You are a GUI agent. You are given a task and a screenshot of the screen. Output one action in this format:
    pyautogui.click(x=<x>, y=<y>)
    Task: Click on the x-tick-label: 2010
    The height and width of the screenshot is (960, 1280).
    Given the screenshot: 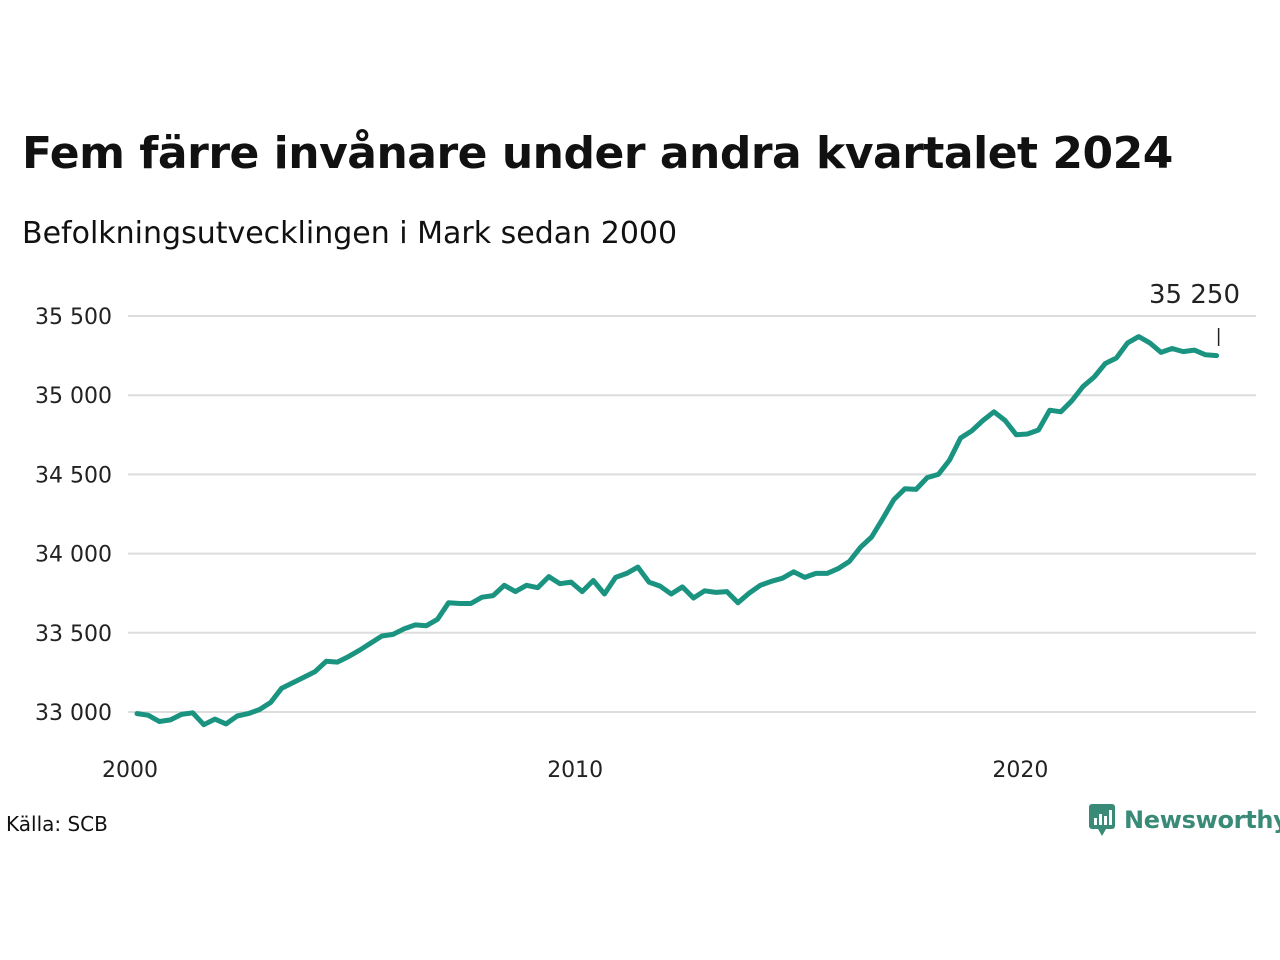 What is the action you would take?
    pyautogui.click(x=575, y=770)
    